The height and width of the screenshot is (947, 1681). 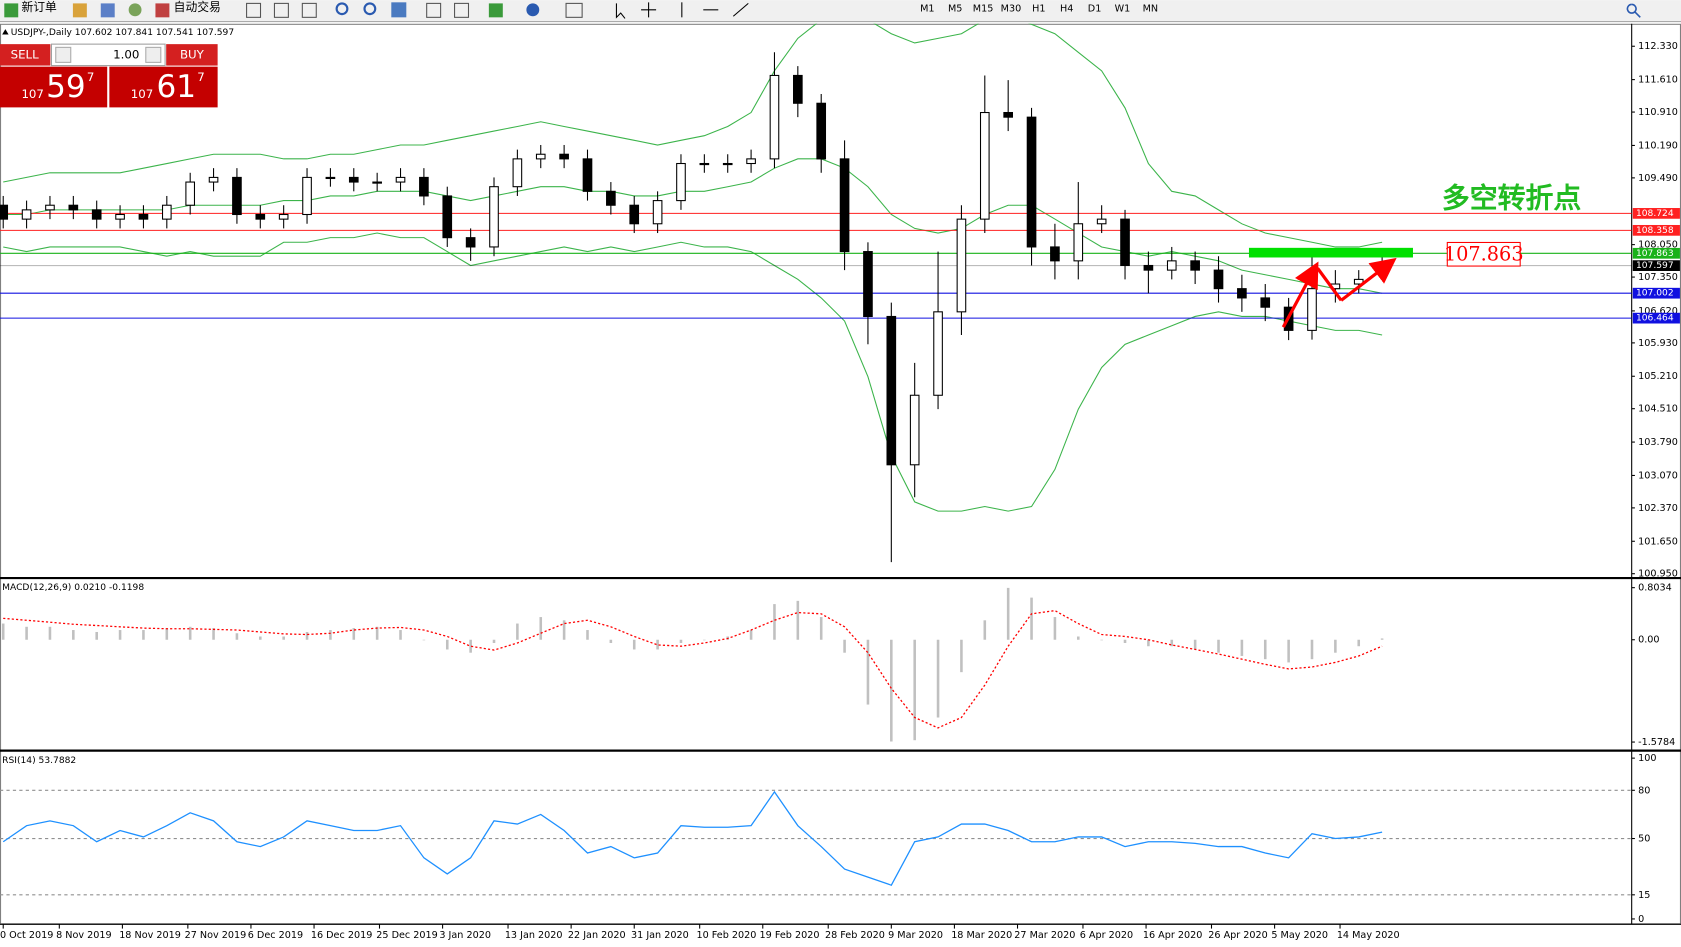 What do you see at coordinates (32, 94) in the screenshot?
I see `sell-prefix: 107` at bounding box center [32, 94].